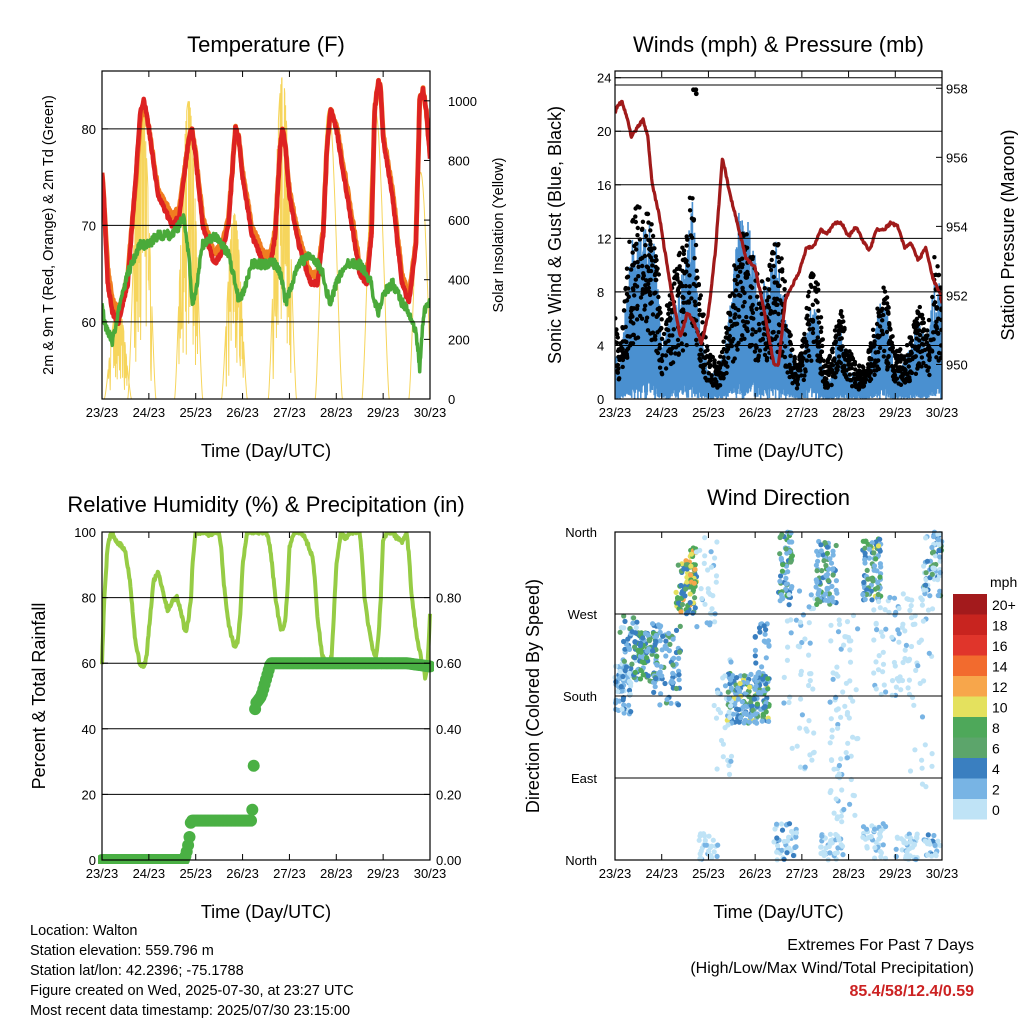 This screenshot has height=1024, width=1024. What do you see at coordinates (584, 778) in the screenshot?
I see `direction-ytick-label: East` at bounding box center [584, 778].